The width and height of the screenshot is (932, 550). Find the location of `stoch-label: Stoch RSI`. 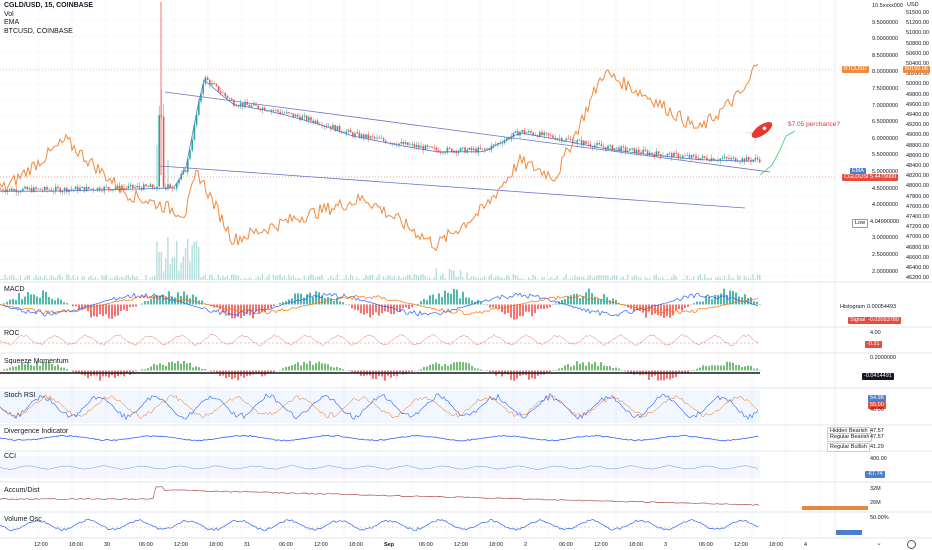

stoch-label: Stoch RSI is located at coordinates (20, 395).